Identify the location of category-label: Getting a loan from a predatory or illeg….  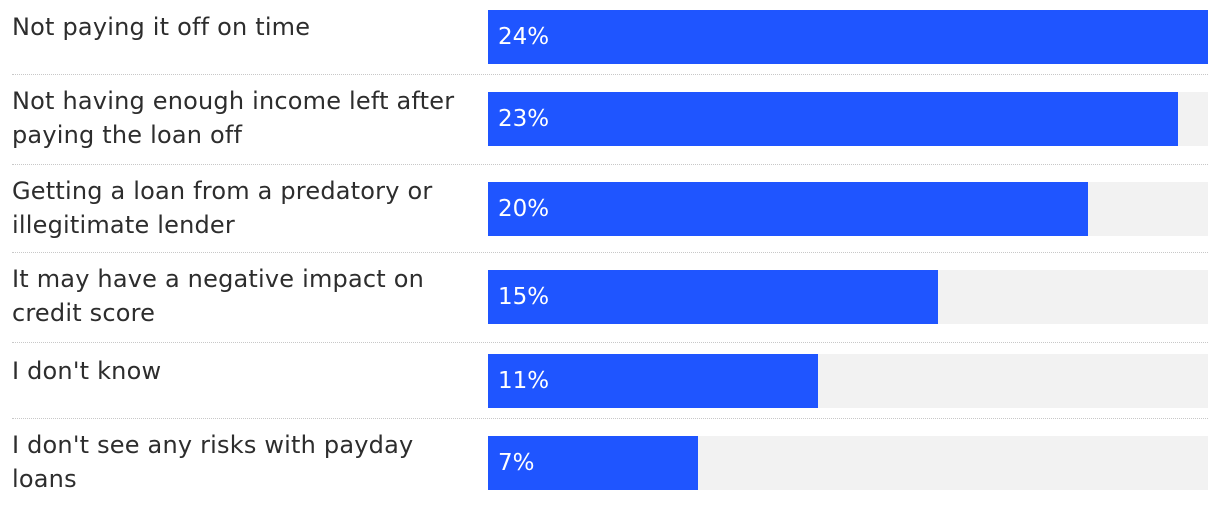
(222, 208).